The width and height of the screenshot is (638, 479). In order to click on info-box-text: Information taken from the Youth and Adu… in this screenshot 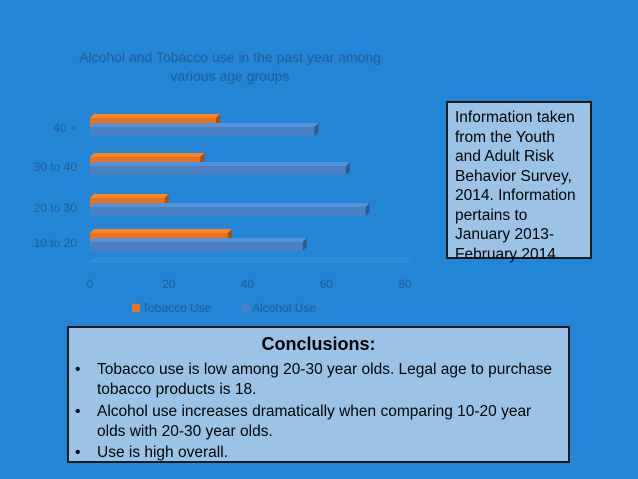, I will do `click(515, 186)`.